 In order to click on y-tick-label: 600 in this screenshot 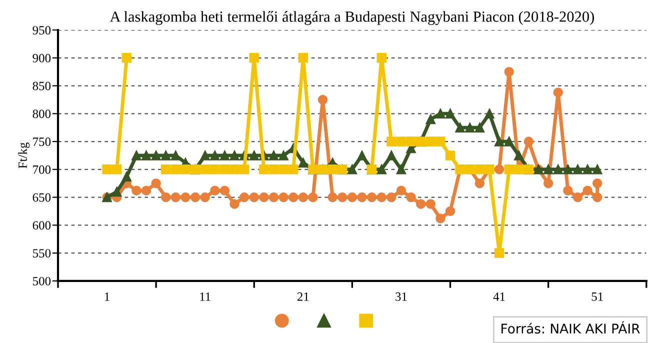, I will do `click(41, 225)`.